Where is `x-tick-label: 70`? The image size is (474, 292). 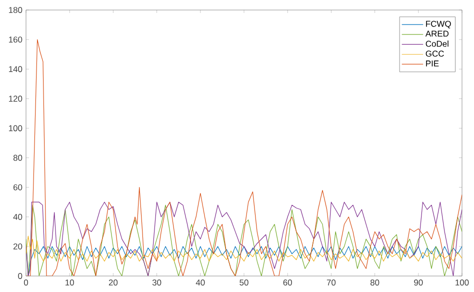
x-tick-label: 70 is located at coordinates (331, 283).